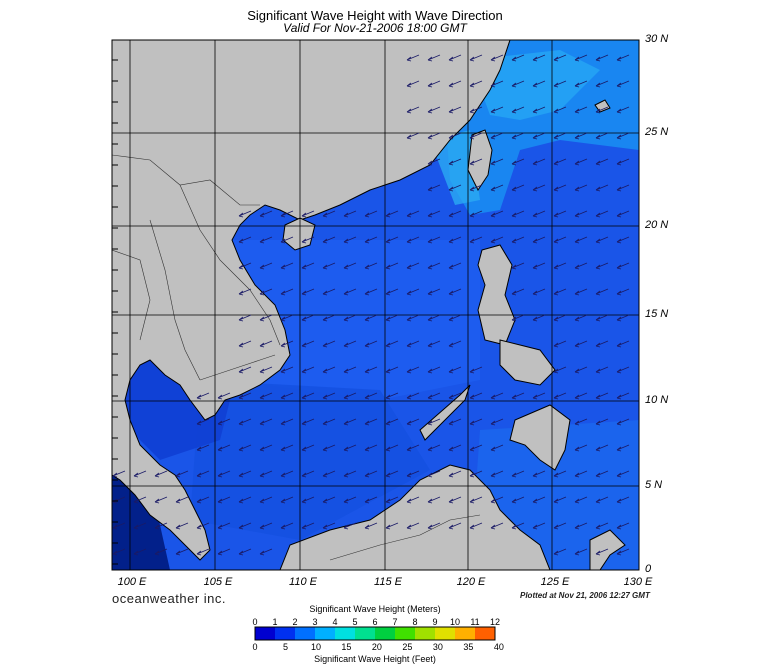 The image size is (775, 665). I want to click on colorbar-tick-feet: 25, so click(407, 647).